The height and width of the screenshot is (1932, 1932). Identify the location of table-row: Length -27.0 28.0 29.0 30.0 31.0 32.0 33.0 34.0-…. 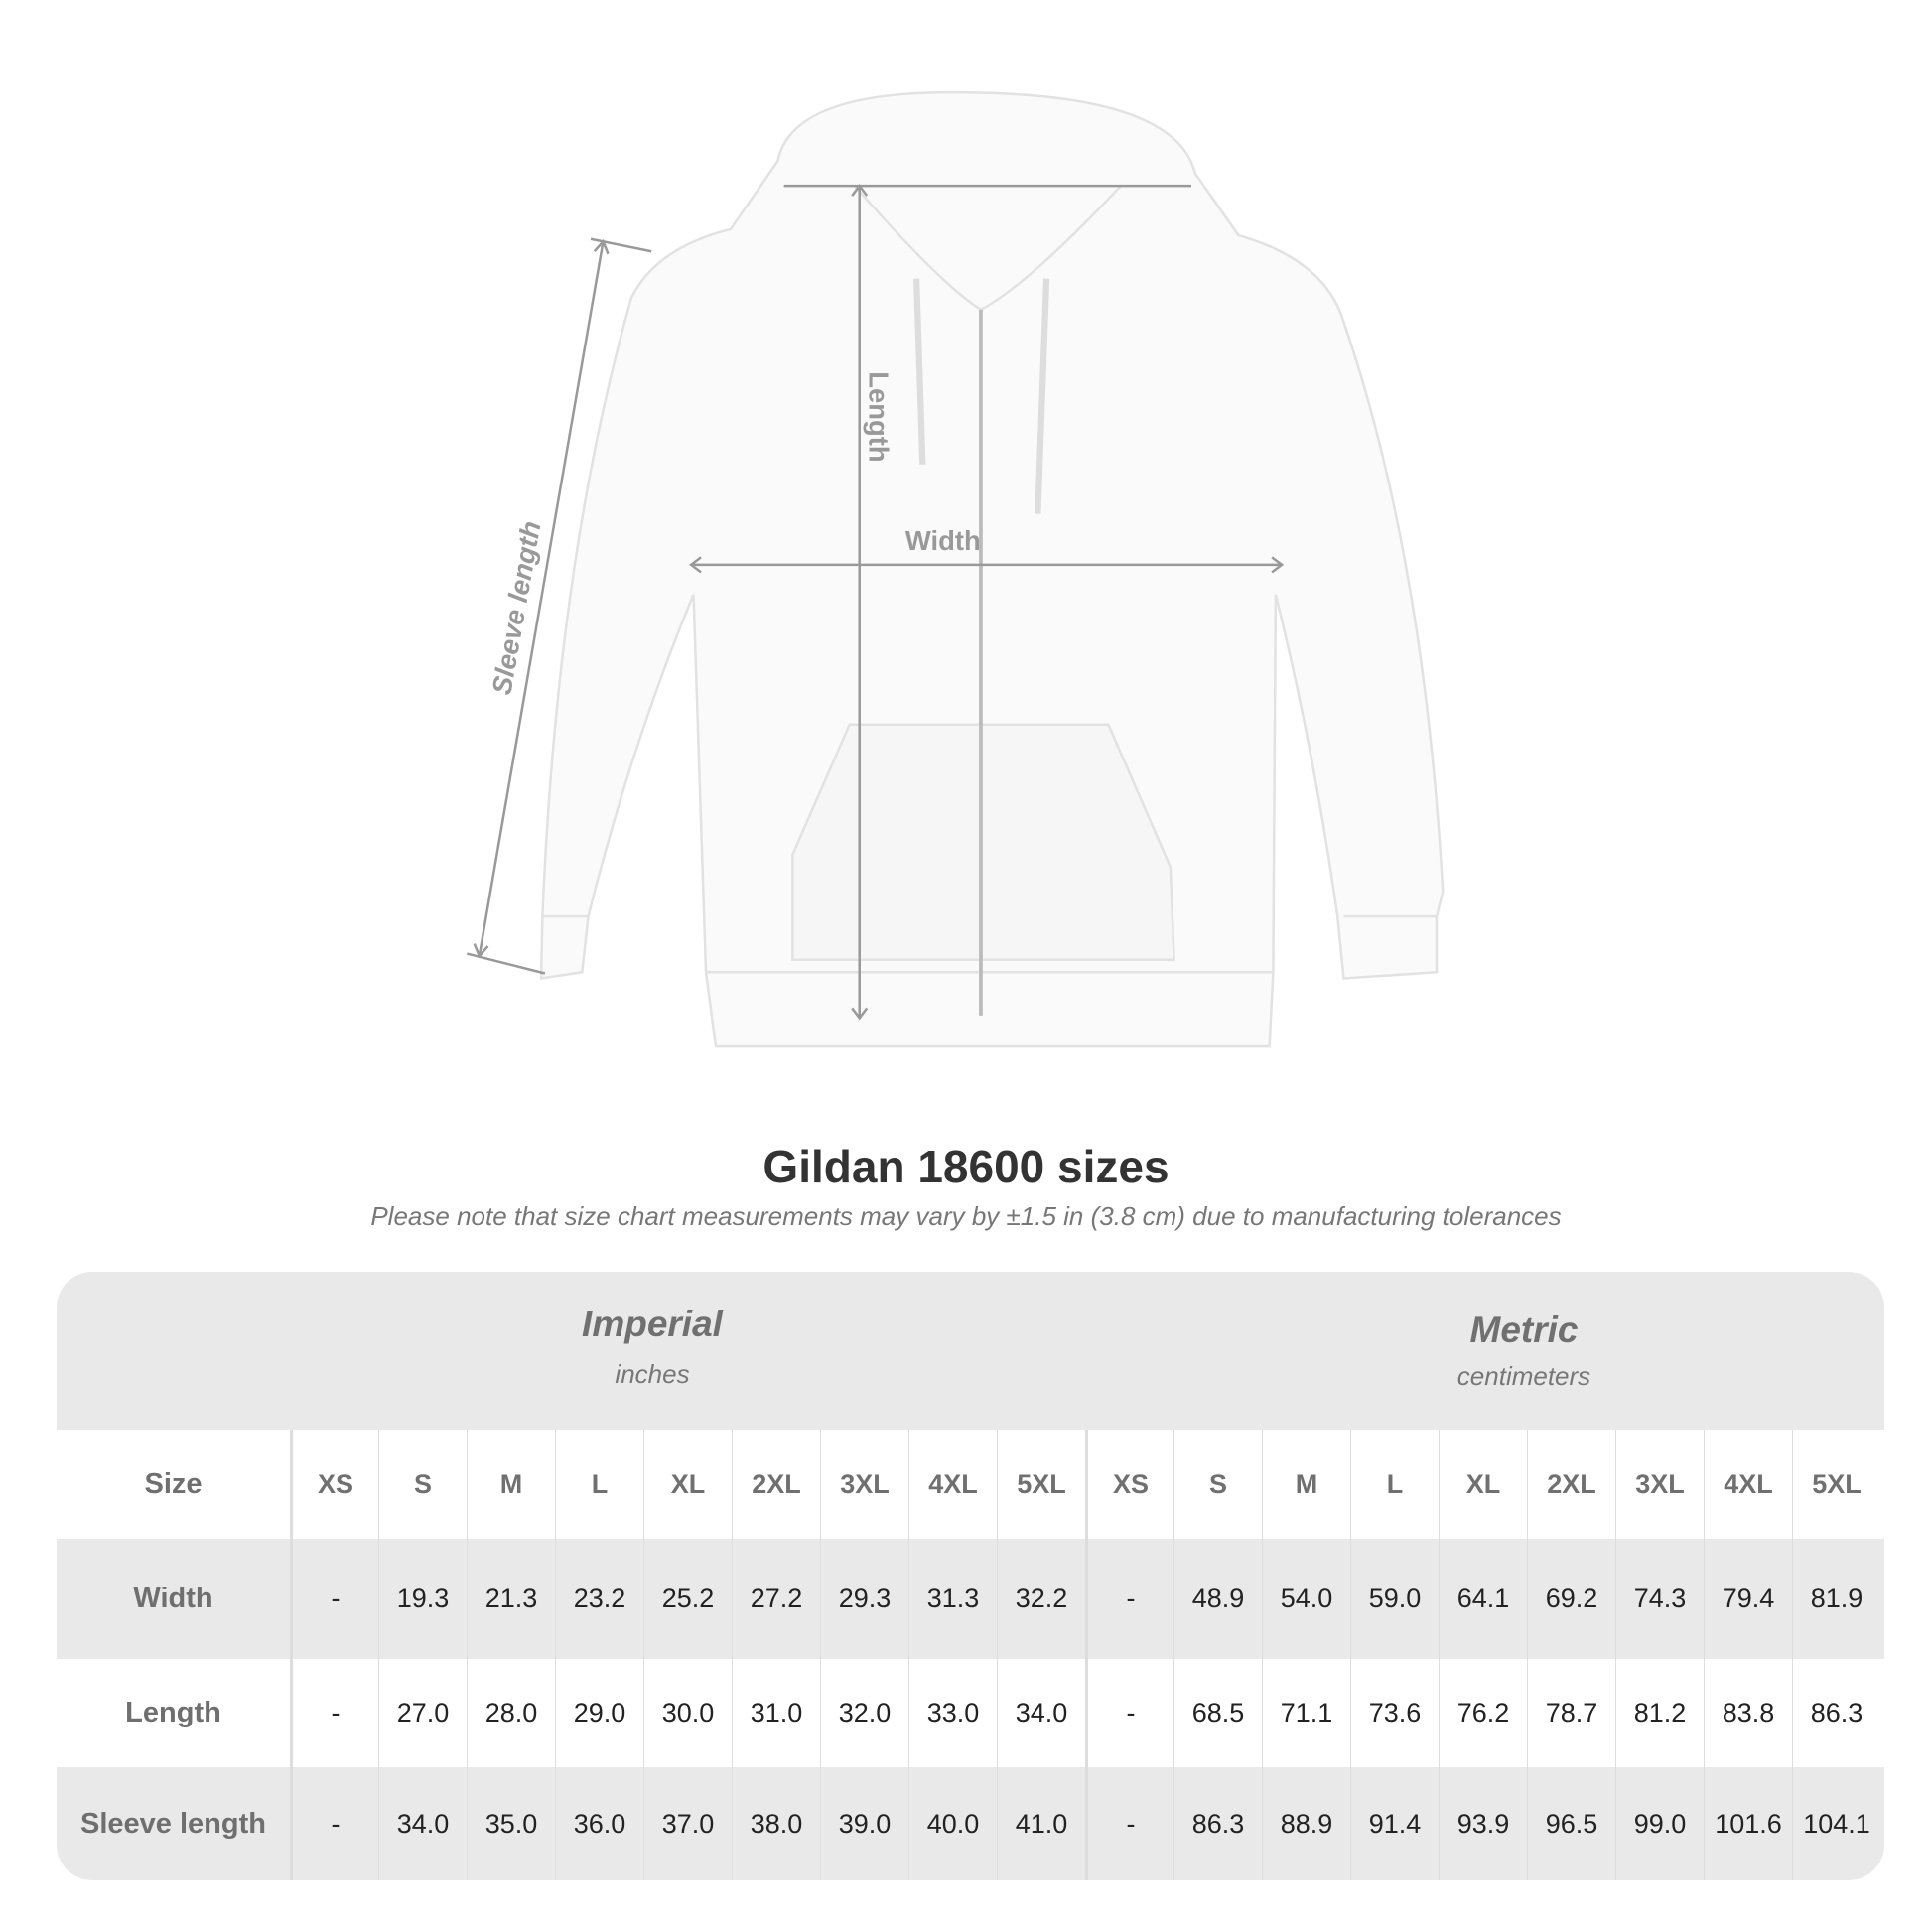
(971, 1713).